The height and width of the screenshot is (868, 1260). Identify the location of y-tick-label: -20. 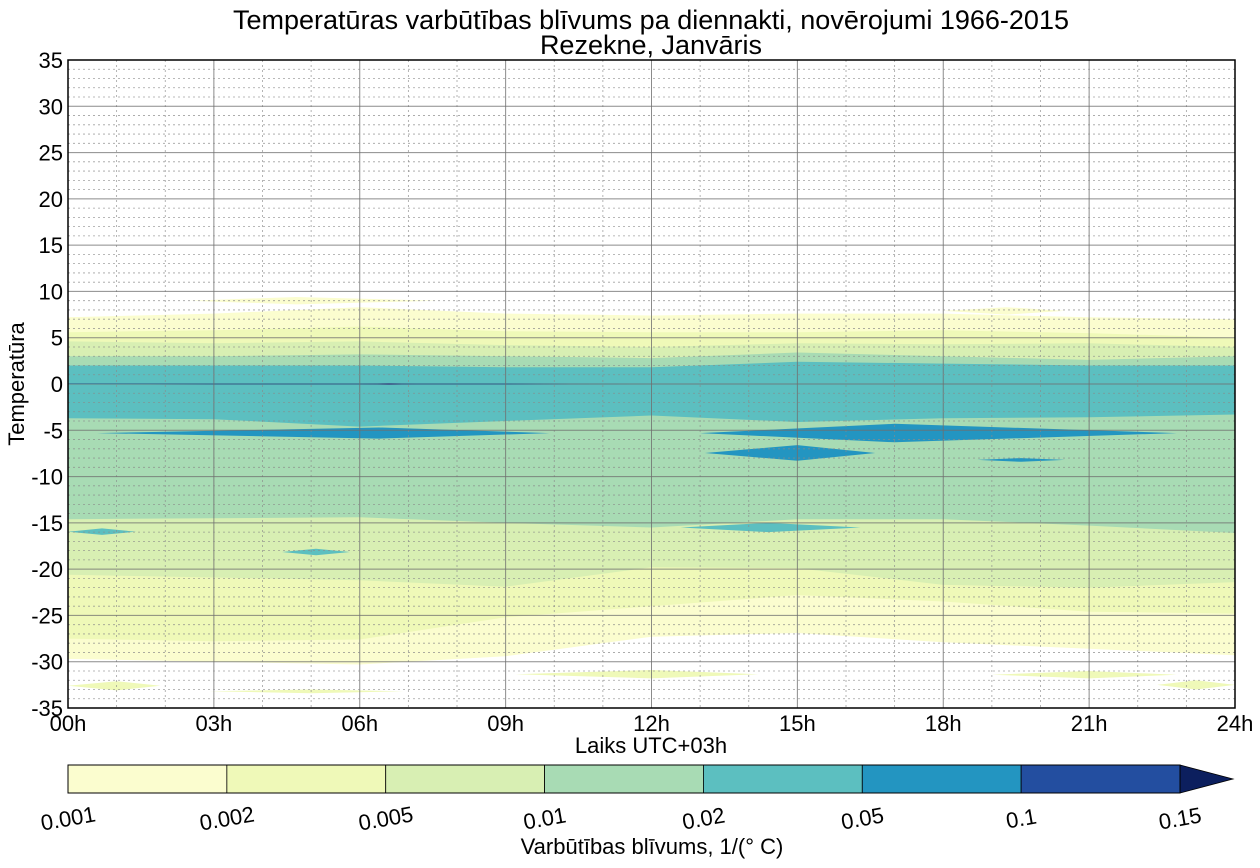
(47, 569).